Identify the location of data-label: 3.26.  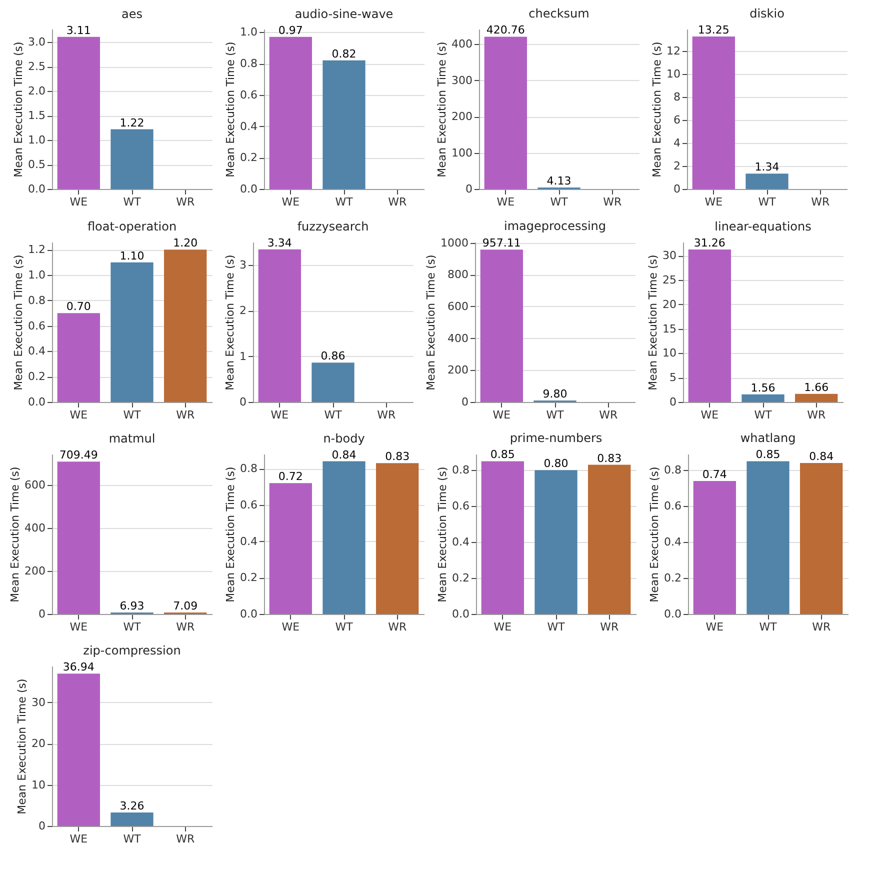
(132, 806).